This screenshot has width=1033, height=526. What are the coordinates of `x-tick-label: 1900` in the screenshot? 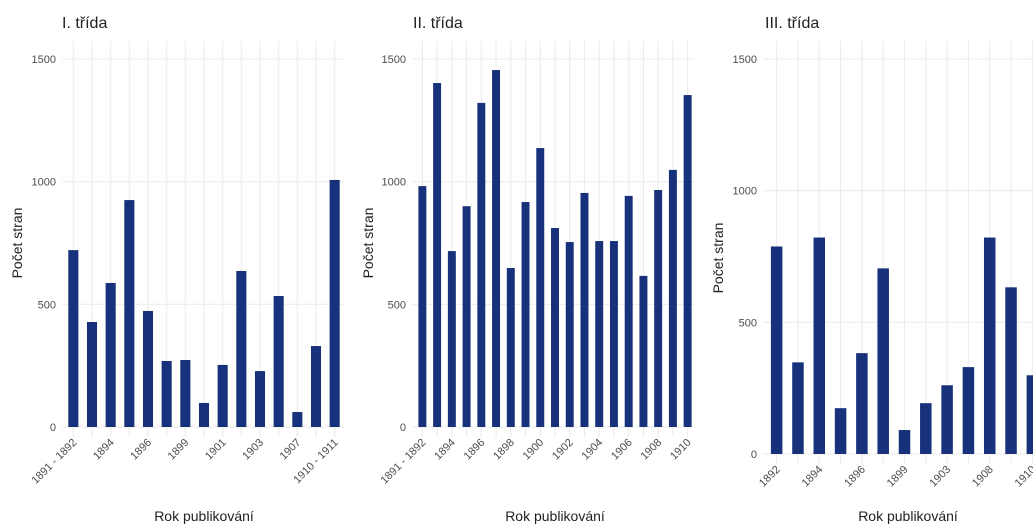 It's located at (534, 450).